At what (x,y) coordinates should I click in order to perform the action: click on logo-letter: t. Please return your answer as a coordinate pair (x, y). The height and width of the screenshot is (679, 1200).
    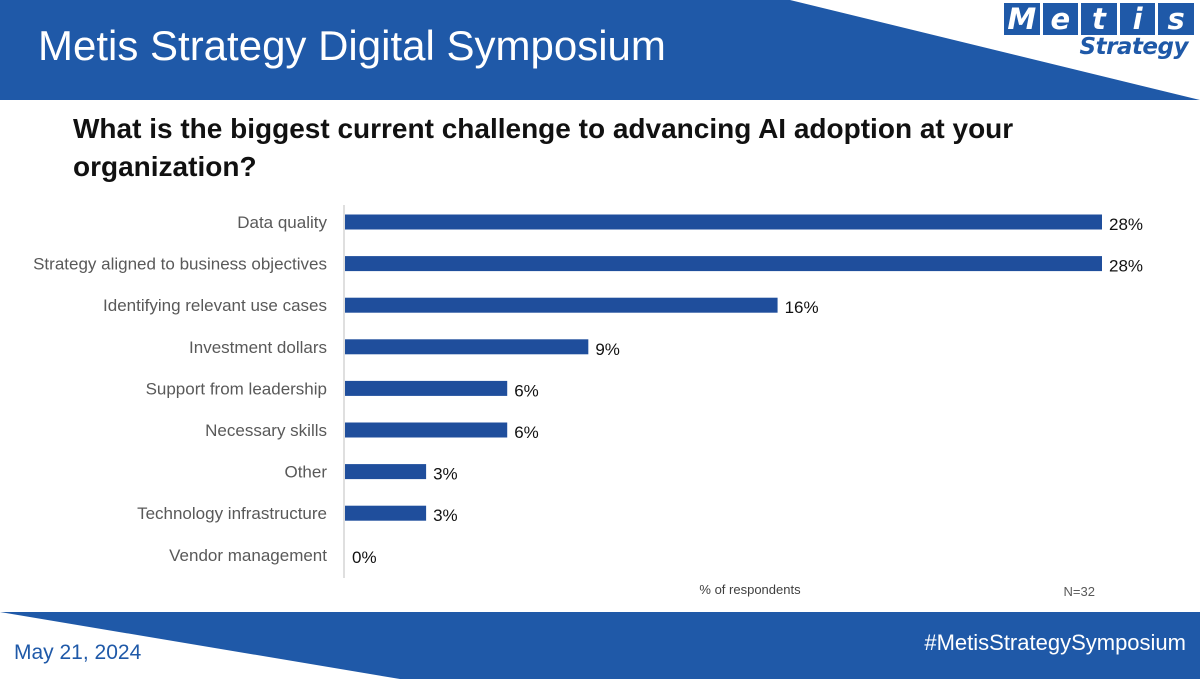
    Looking at the image, I should click on (1099, 19).